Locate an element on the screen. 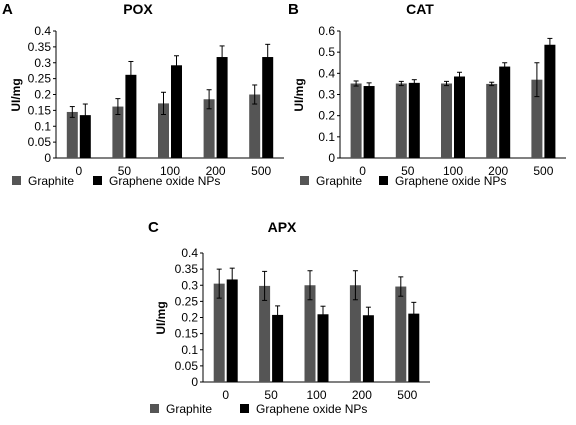  chart-title: CAT is located at coordinates (420, 9).